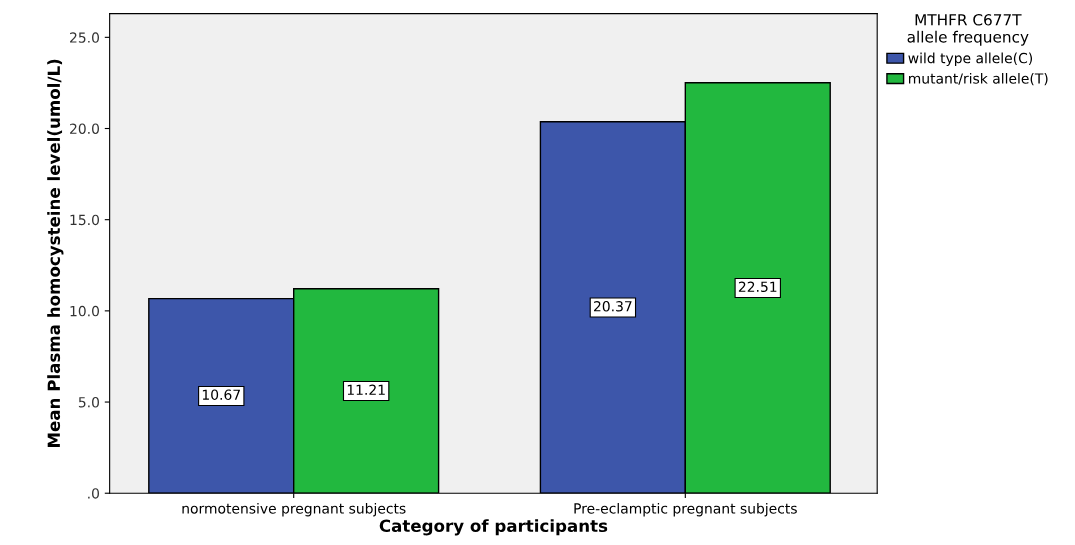 The width and height of the screenshot is (1075, 545). Describe the element at coordinates (366, 389) in the screenshot. I see `data-label: 11.21` at that location.